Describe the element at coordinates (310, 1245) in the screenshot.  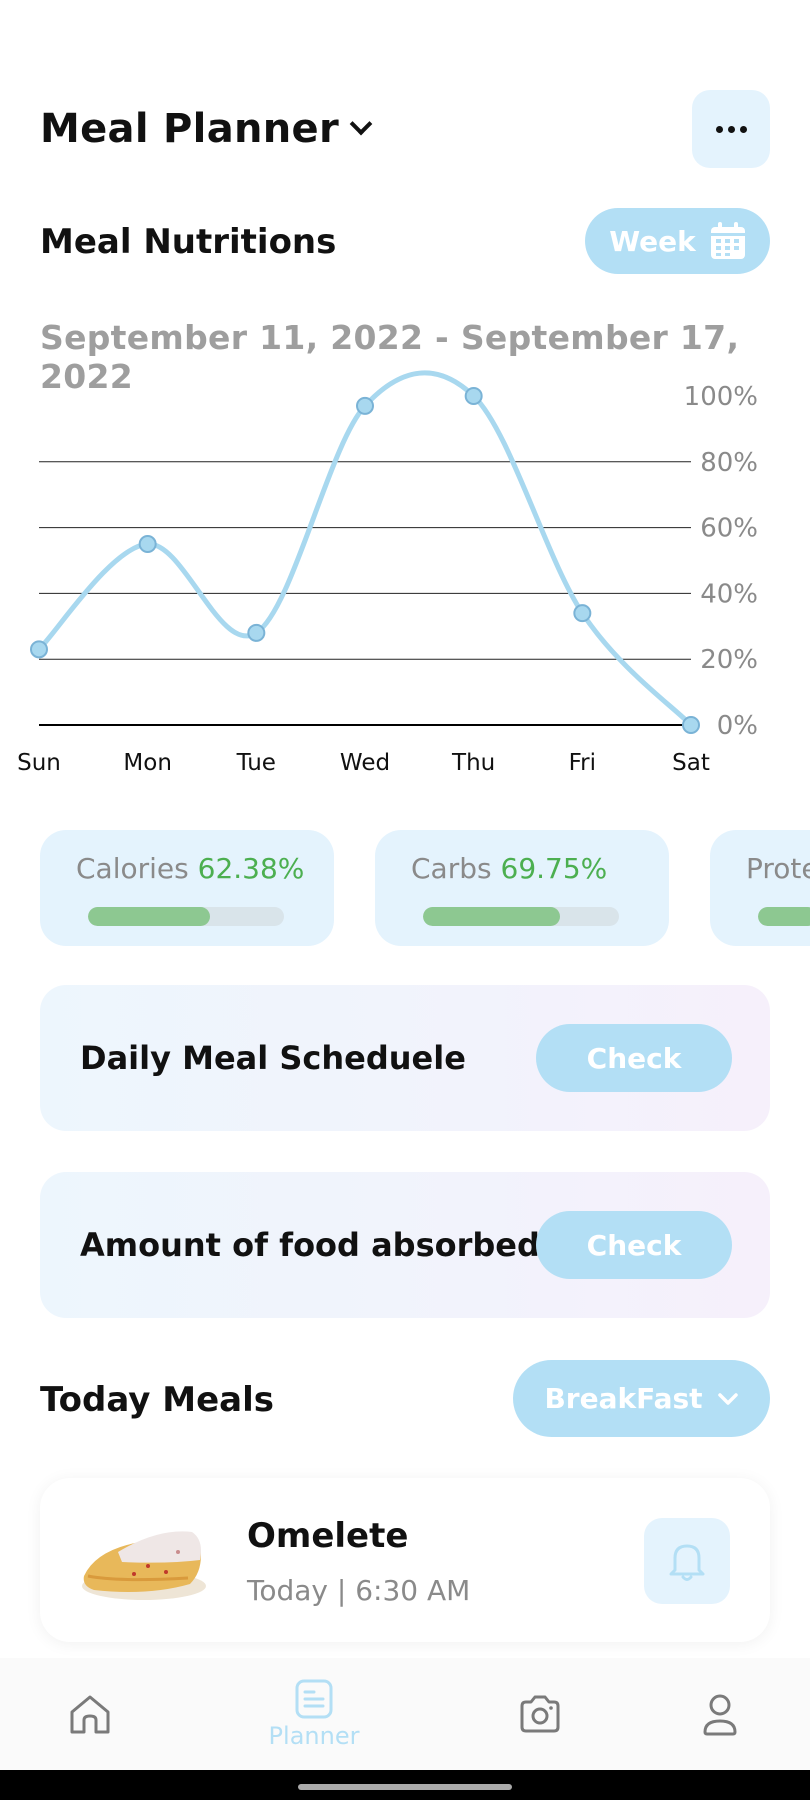
I see `action-label: Amount of food absorbed` at that location.